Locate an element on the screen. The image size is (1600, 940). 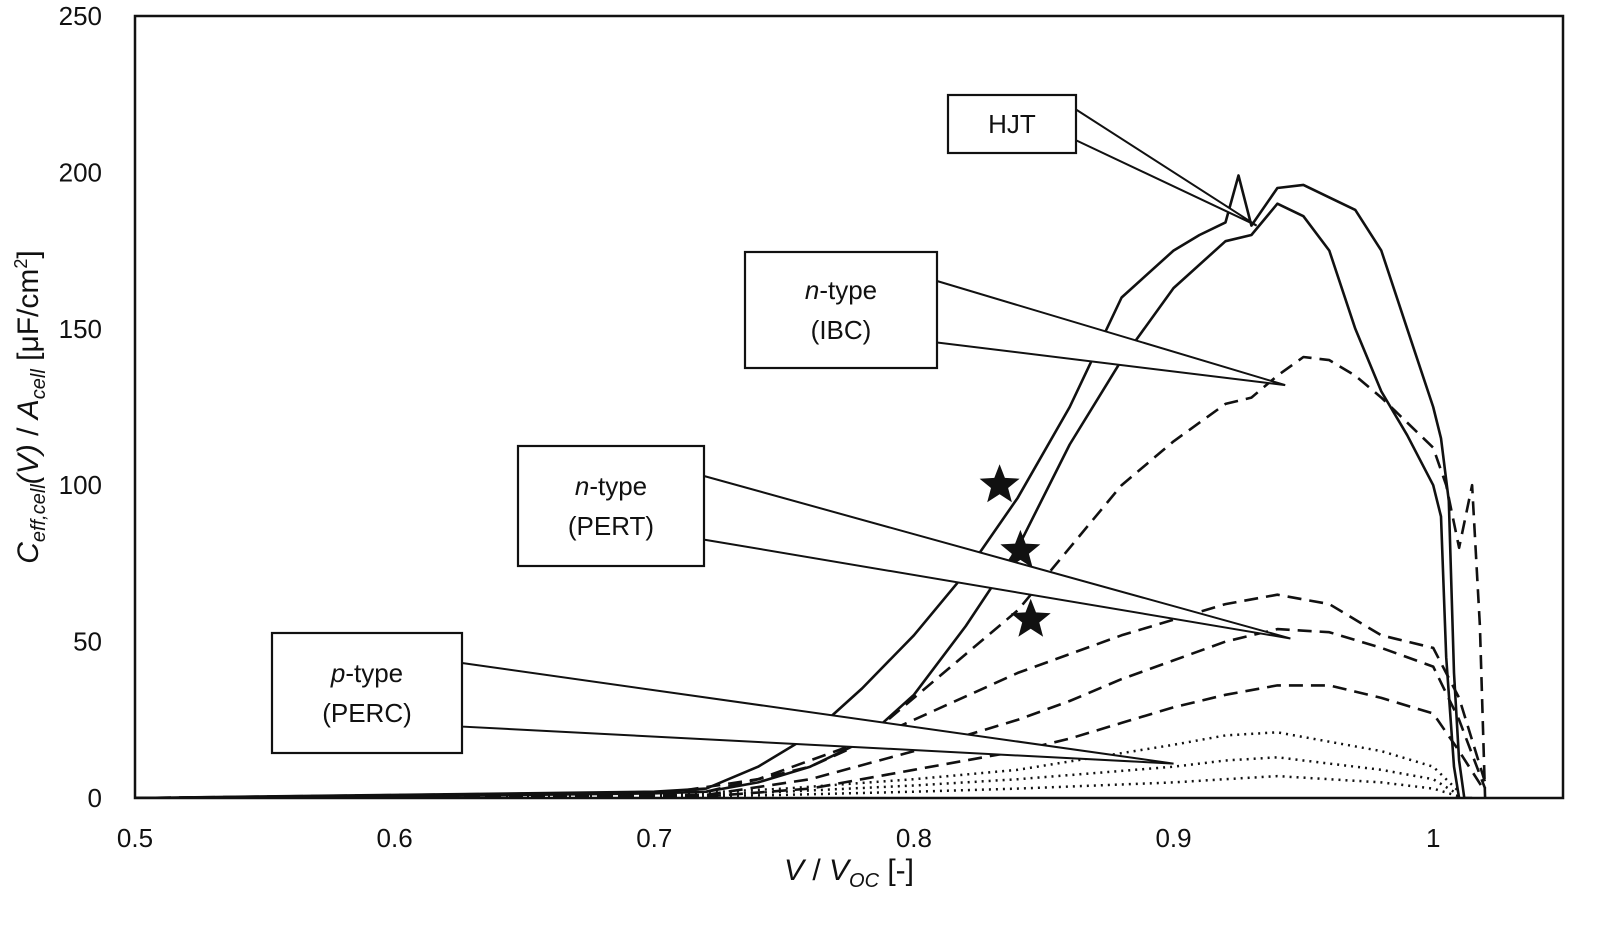
callout-hjt: HJT is located at coordinates (1102, 160).